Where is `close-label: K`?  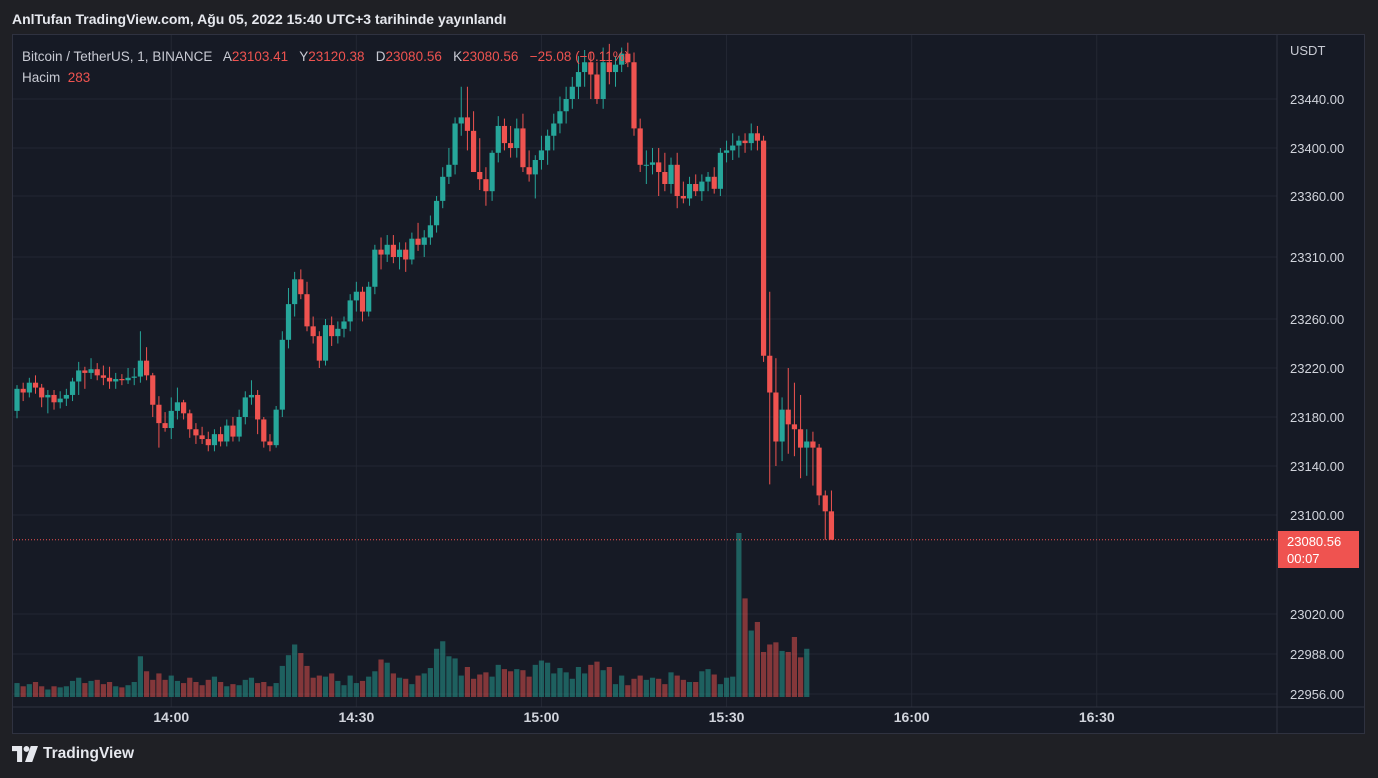 close-label: K is located at coordinates (458, 56).